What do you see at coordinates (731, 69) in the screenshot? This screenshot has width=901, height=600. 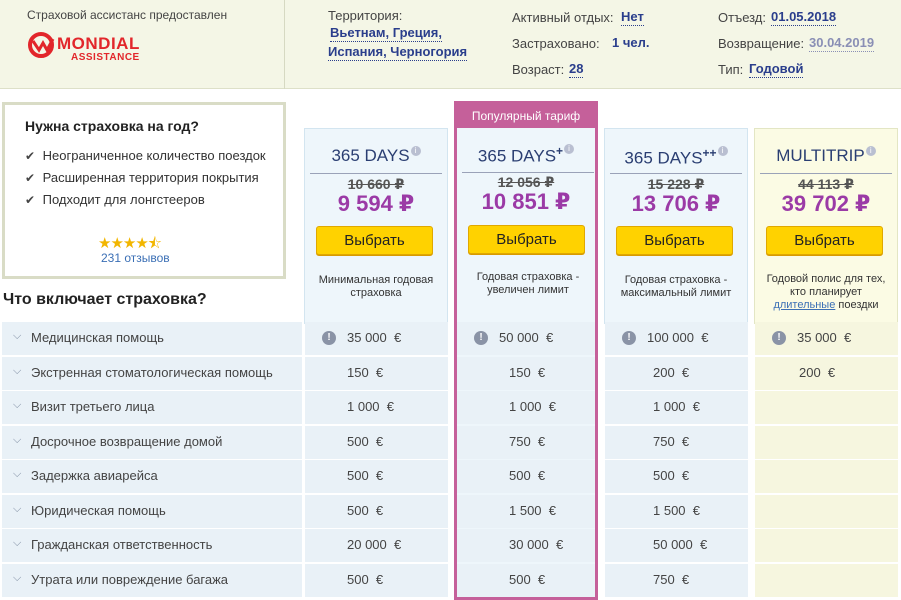 I see `type-label: Тип:` at bounding box center [731, 69].